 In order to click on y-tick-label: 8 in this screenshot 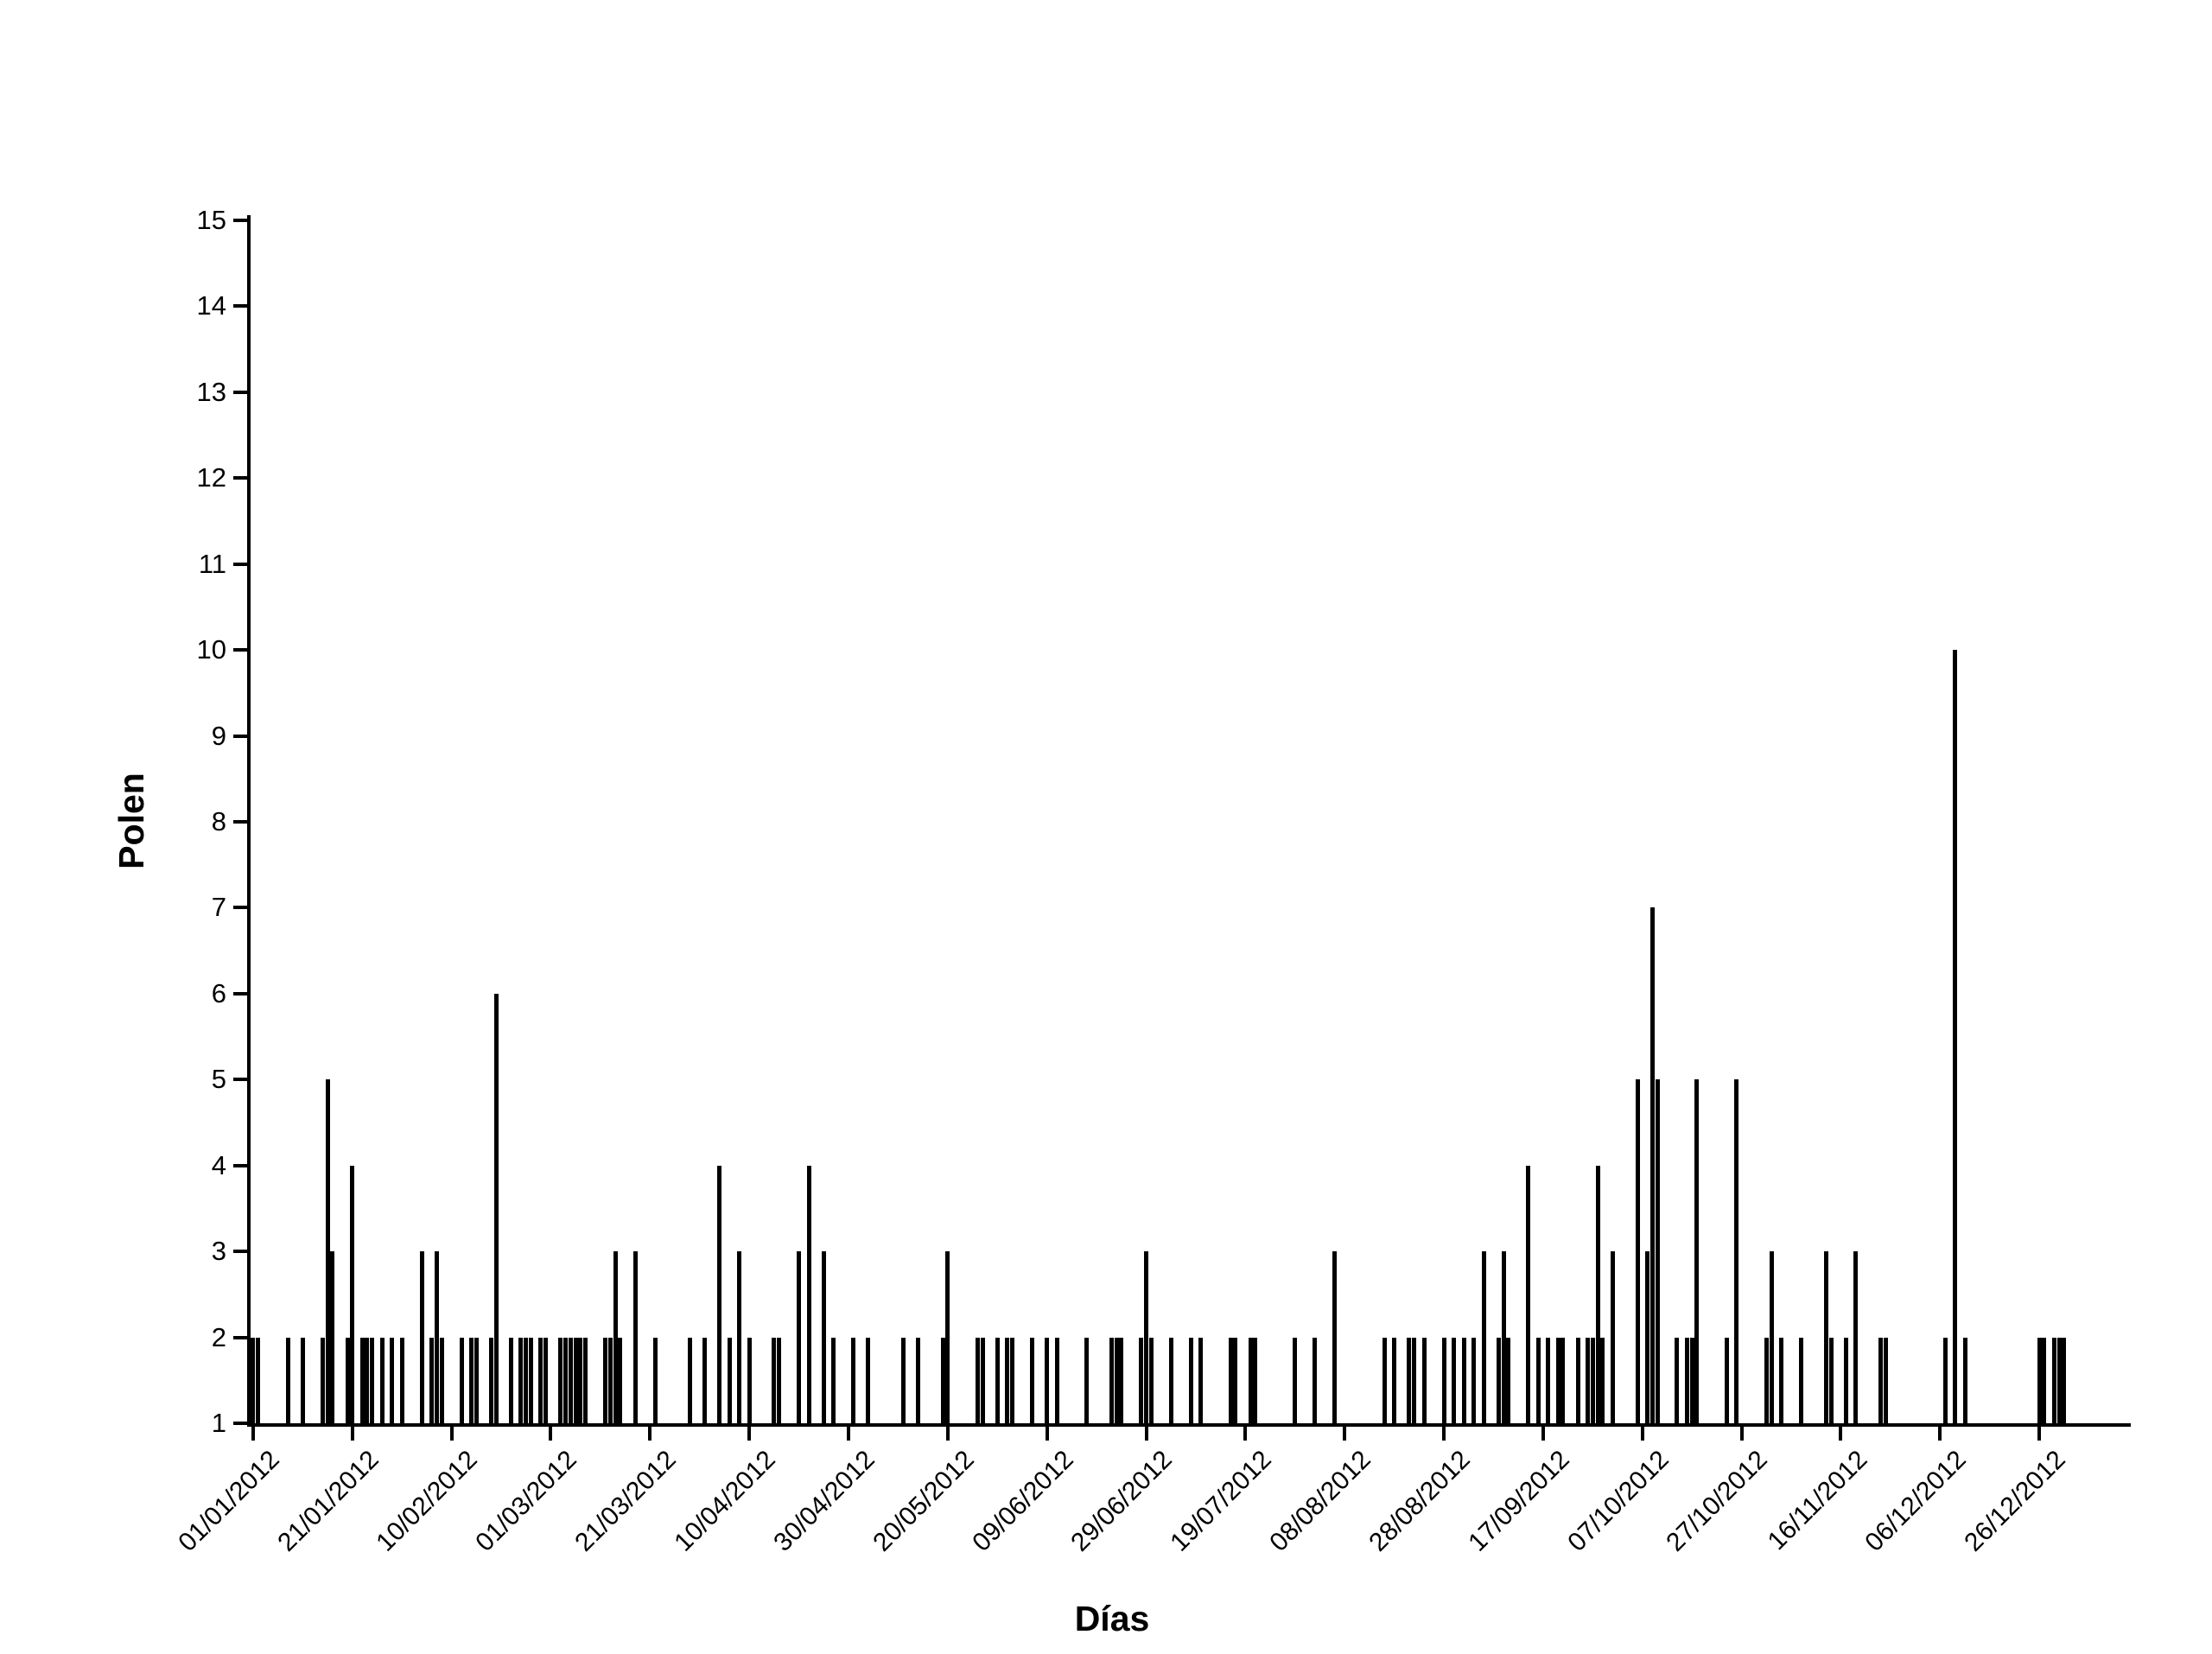, I will do `click(218, 821)`.